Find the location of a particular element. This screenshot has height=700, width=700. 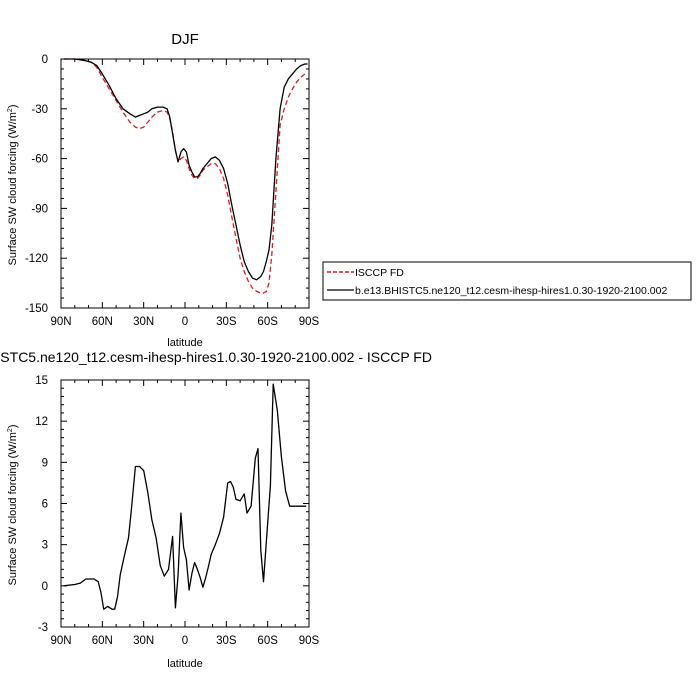

bottom-chart-series-group is located at coordinates (185, 496).